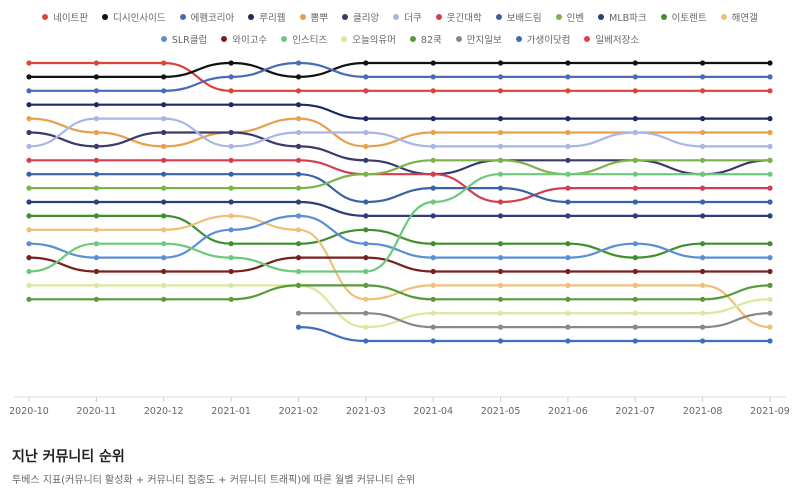 This screenshot has height=504, width=800. I want to click on legend-item: 보배드림, so click(518, 17).